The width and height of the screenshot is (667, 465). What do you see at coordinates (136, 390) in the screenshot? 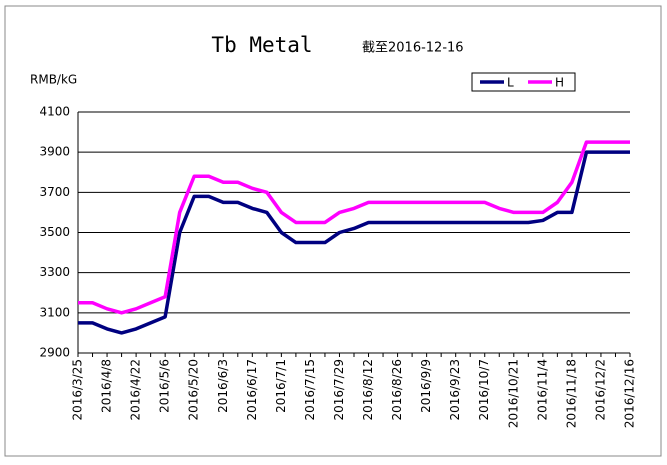
I see `x-tick-label: 2016/4/22` at bounding box center [136, 390].